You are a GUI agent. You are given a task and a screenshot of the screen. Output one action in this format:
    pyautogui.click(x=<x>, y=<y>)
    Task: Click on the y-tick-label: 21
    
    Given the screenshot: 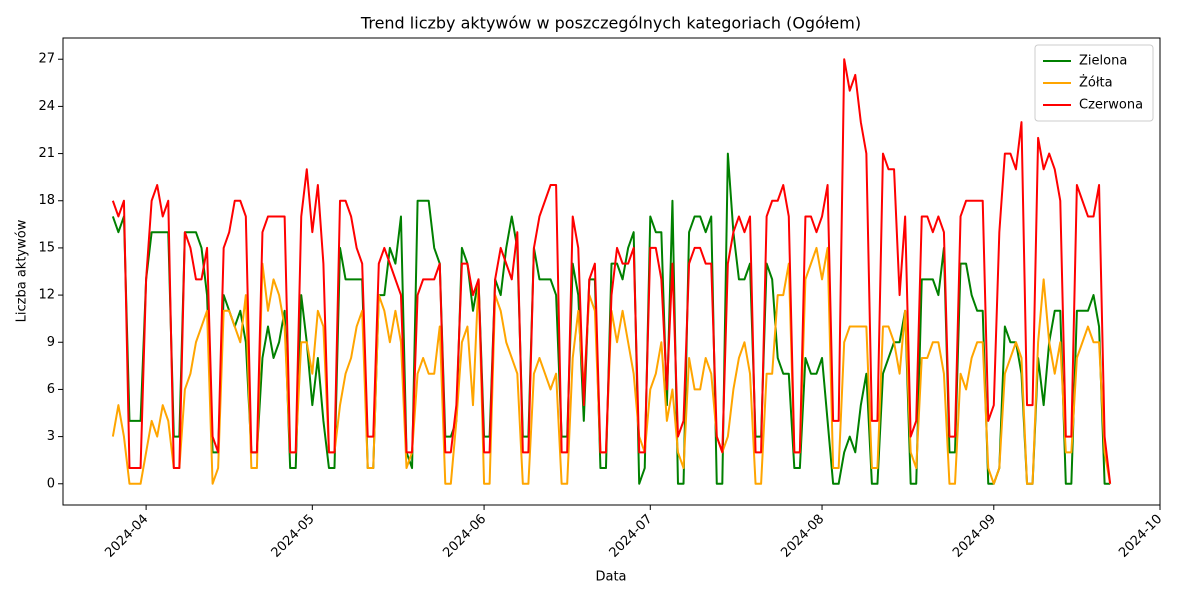 What is the action you would take?
    pyautogui.click(x=46, y=153)
    